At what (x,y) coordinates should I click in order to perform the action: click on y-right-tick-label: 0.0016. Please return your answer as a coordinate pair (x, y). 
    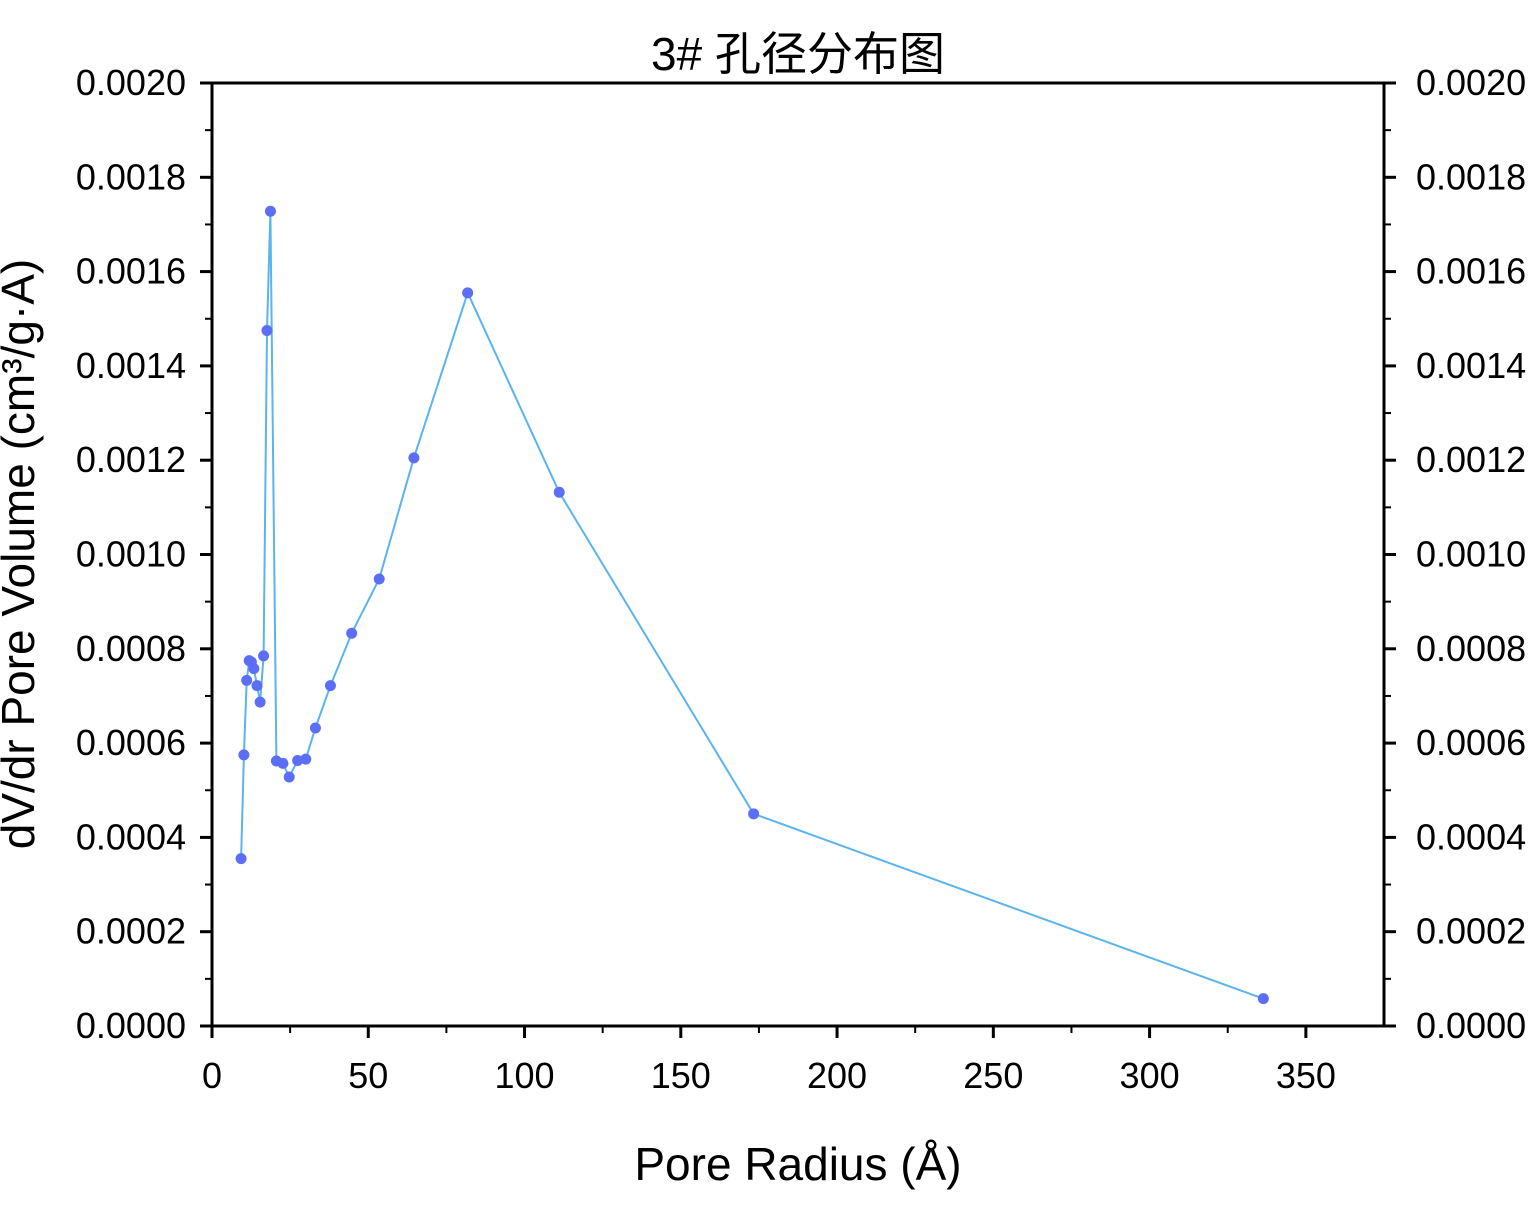
    Looking at the image, I should click on (1471, 271).